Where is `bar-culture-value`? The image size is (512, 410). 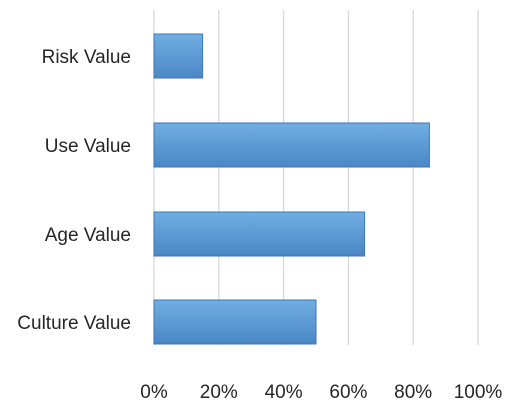 bar-culture-value is located at coordinates (235, 322).